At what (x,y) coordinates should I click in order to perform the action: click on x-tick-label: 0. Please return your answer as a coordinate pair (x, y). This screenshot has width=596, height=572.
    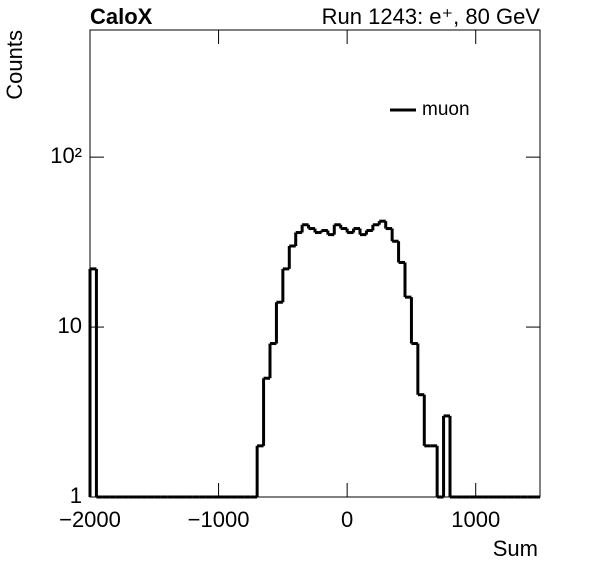
    Looking at the image, I should click on (347, 519).